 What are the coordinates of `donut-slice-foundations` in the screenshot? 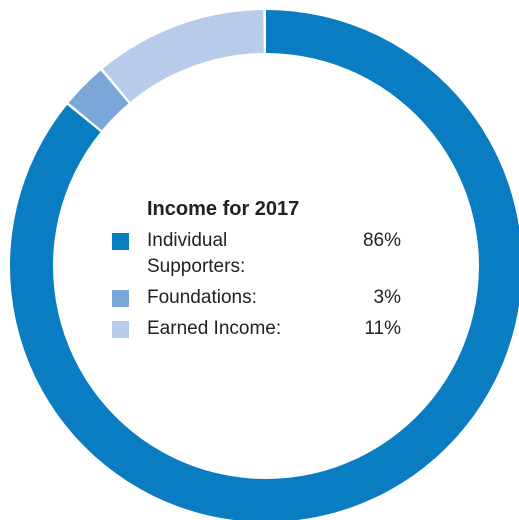 It's located at (98, 100).